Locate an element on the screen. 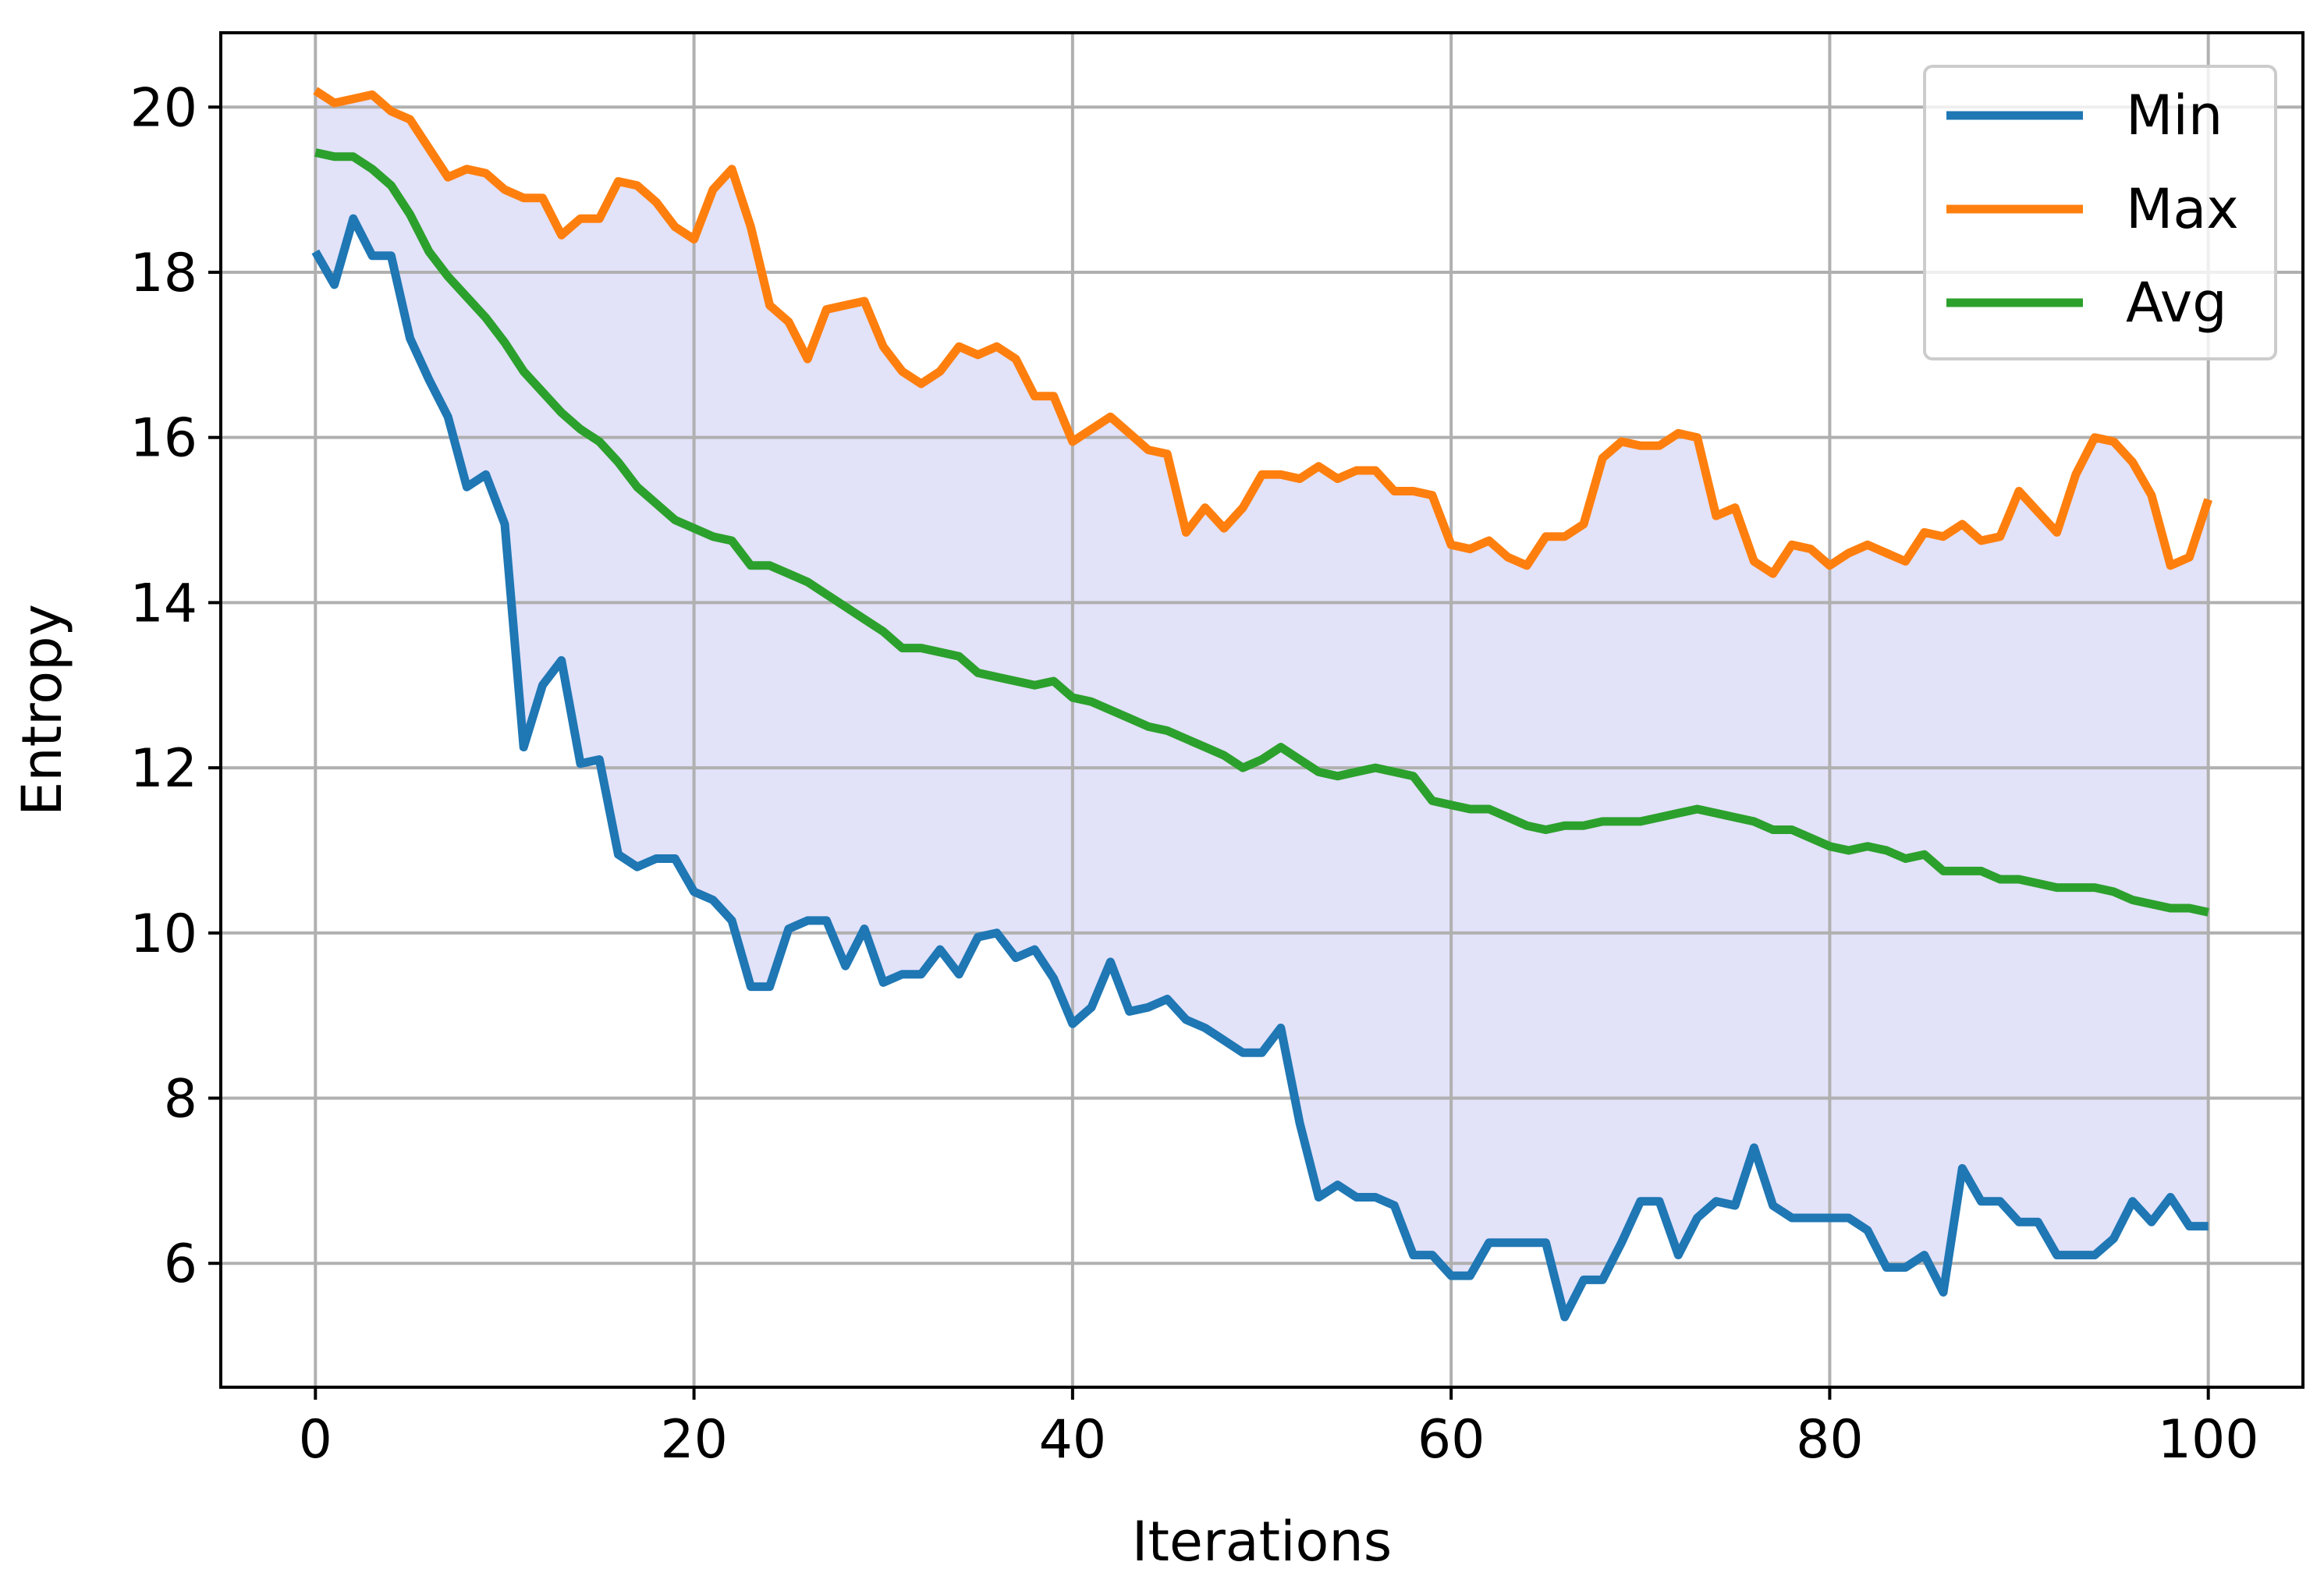 The width and height of the screenshot is (2324, 1569). y-tick-label: 16 is located at coordinates (163, 439).